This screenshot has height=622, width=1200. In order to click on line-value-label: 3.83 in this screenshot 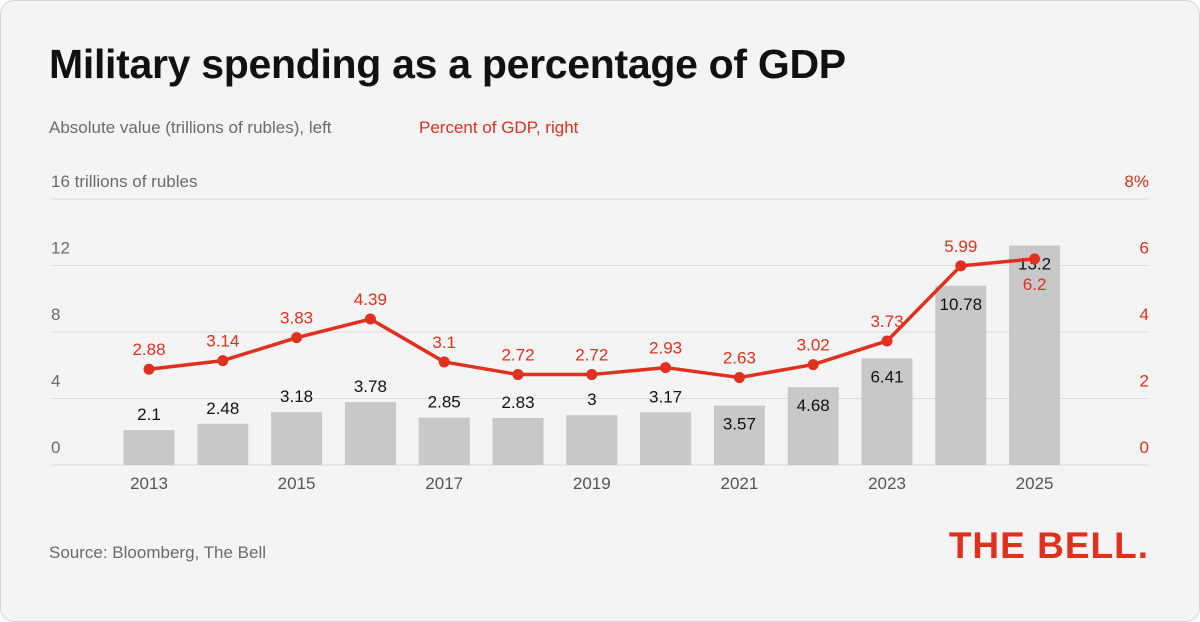, I will do `click(296, 318)`.